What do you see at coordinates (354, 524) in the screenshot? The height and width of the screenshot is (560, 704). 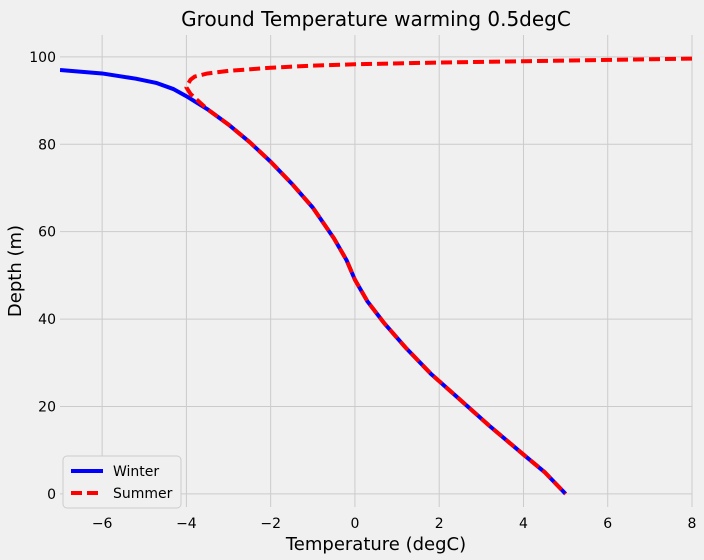 I see `x-tick-label: 0` at bounding box center [354, 524].